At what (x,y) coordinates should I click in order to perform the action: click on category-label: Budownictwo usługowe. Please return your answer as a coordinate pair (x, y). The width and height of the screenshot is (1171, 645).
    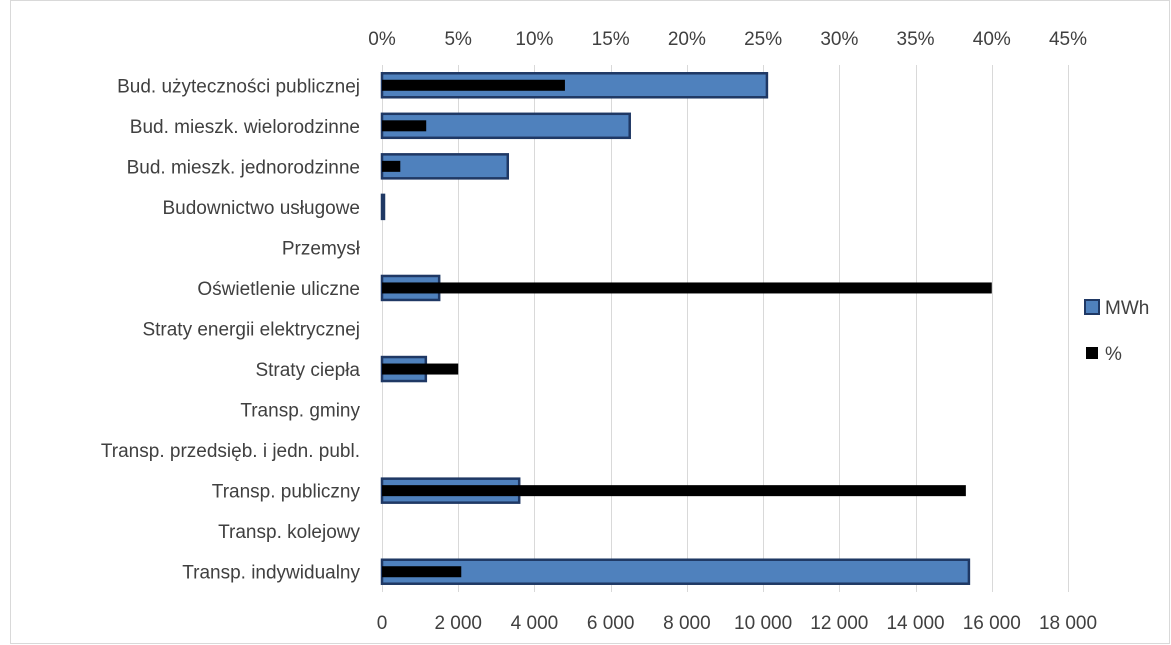
    Looking at the image, I should click on (261, 208).